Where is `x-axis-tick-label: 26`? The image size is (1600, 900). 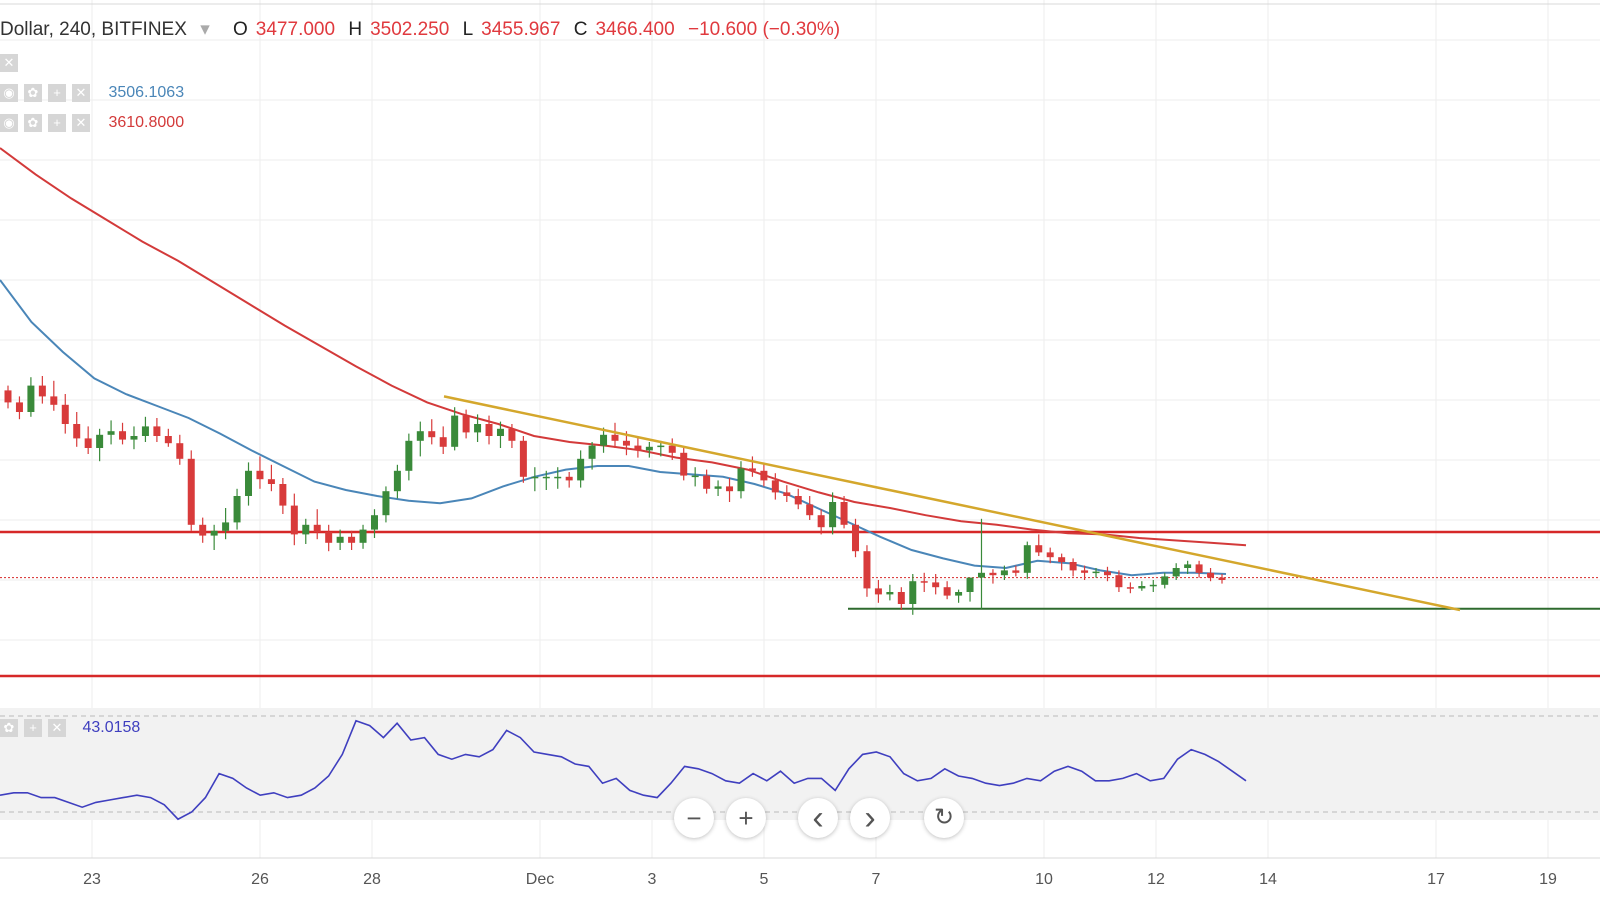 x-axis-tick-label: 26 is located at coordinates (260, 879).